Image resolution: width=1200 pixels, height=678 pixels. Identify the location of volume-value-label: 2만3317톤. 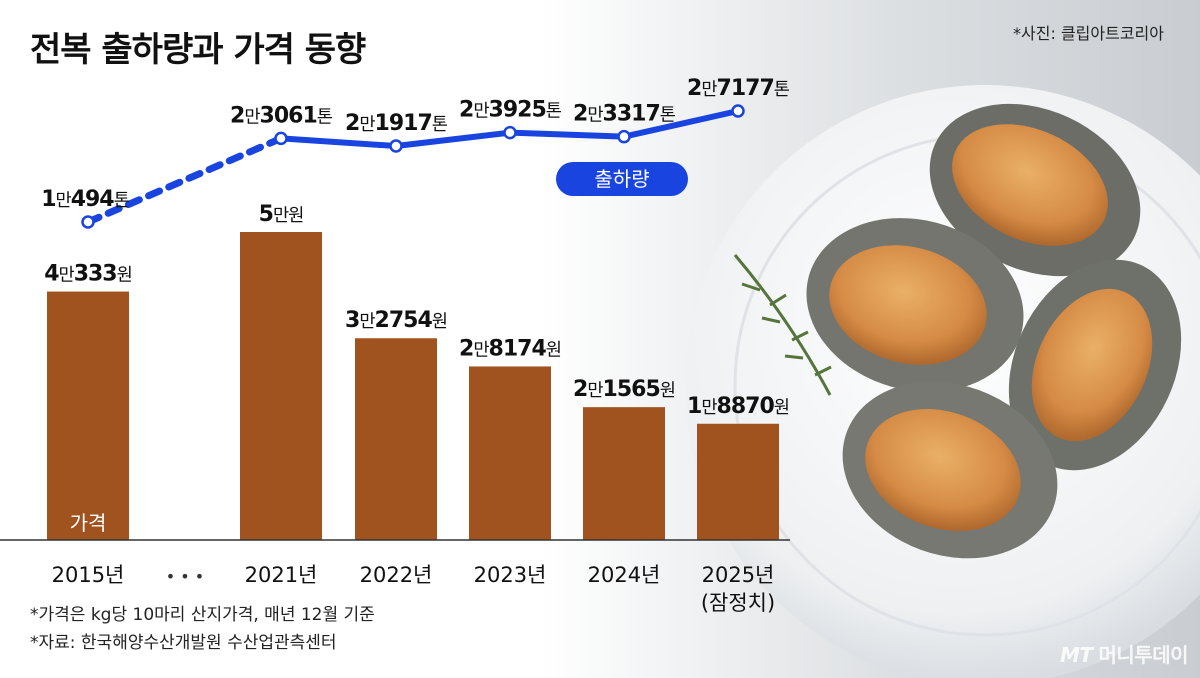
(624, 114).